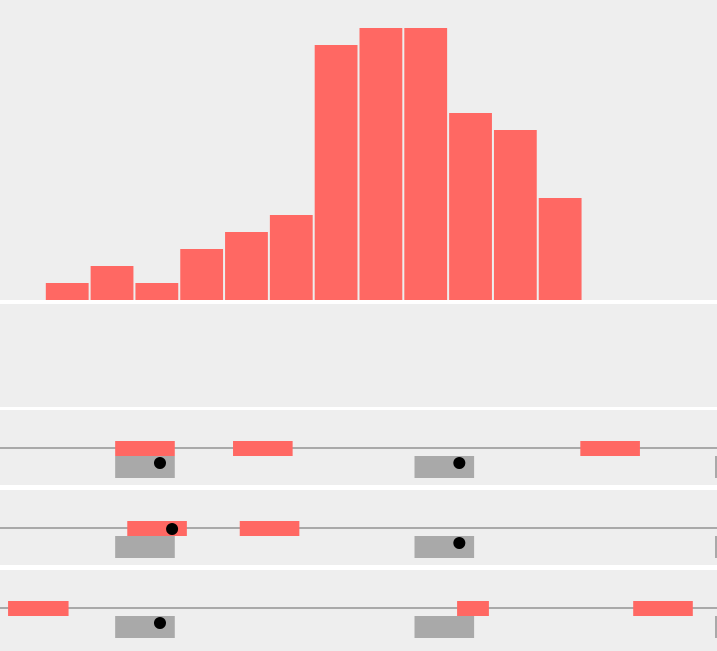 Image resolution: width=717 pixels, height=651 pixels. What do you see at coordinates (358, 302) in the screenshot?
I see `axis-baseline` at bounding box center [358, 302].